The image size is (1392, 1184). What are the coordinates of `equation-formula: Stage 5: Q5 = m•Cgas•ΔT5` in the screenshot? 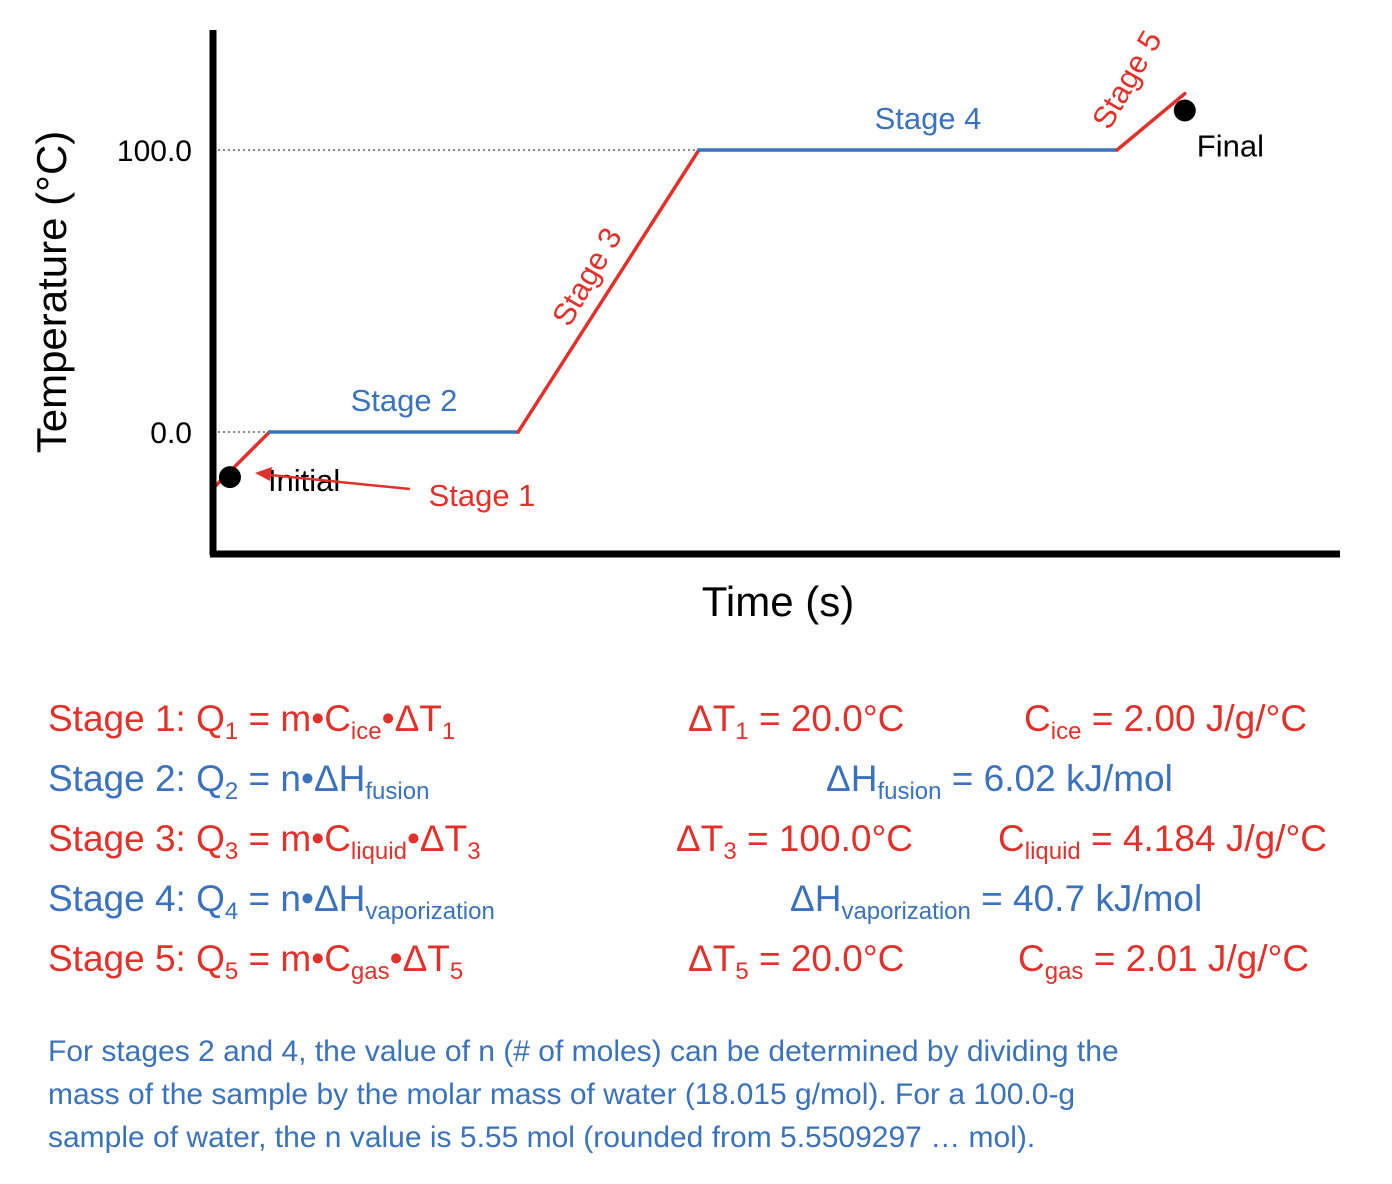 It's located at (256, 960).